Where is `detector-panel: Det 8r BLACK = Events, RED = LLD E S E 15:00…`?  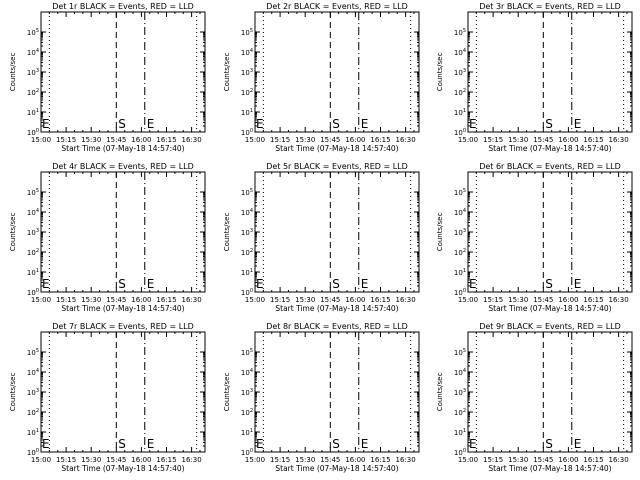
detector-panel: Det 8r BLACK = Events, RED = LLD E S E 15:00… is located at coordinates (321, 397).